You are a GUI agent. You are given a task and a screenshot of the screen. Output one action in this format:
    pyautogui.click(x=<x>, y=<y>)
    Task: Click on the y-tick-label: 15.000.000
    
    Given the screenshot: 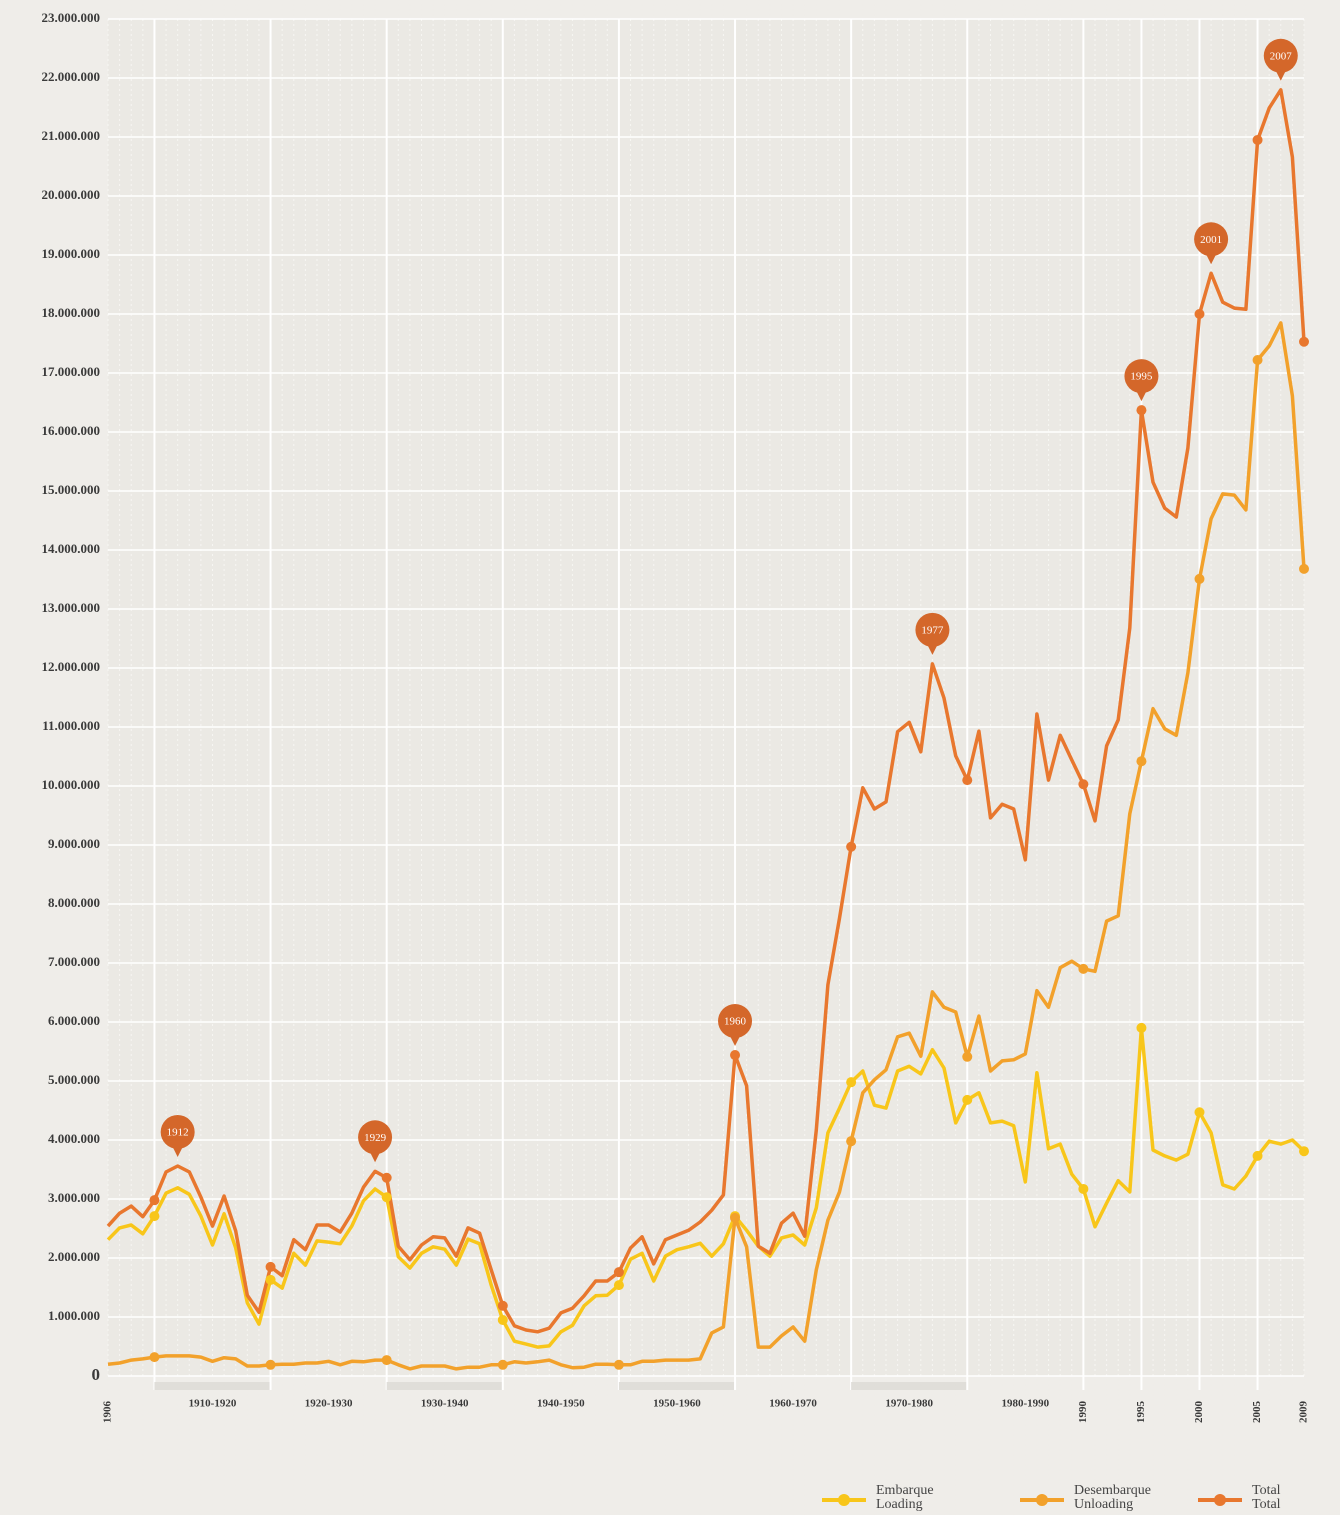 What is the action you would take?
    pyautogui.click(x=71, y=489)
    